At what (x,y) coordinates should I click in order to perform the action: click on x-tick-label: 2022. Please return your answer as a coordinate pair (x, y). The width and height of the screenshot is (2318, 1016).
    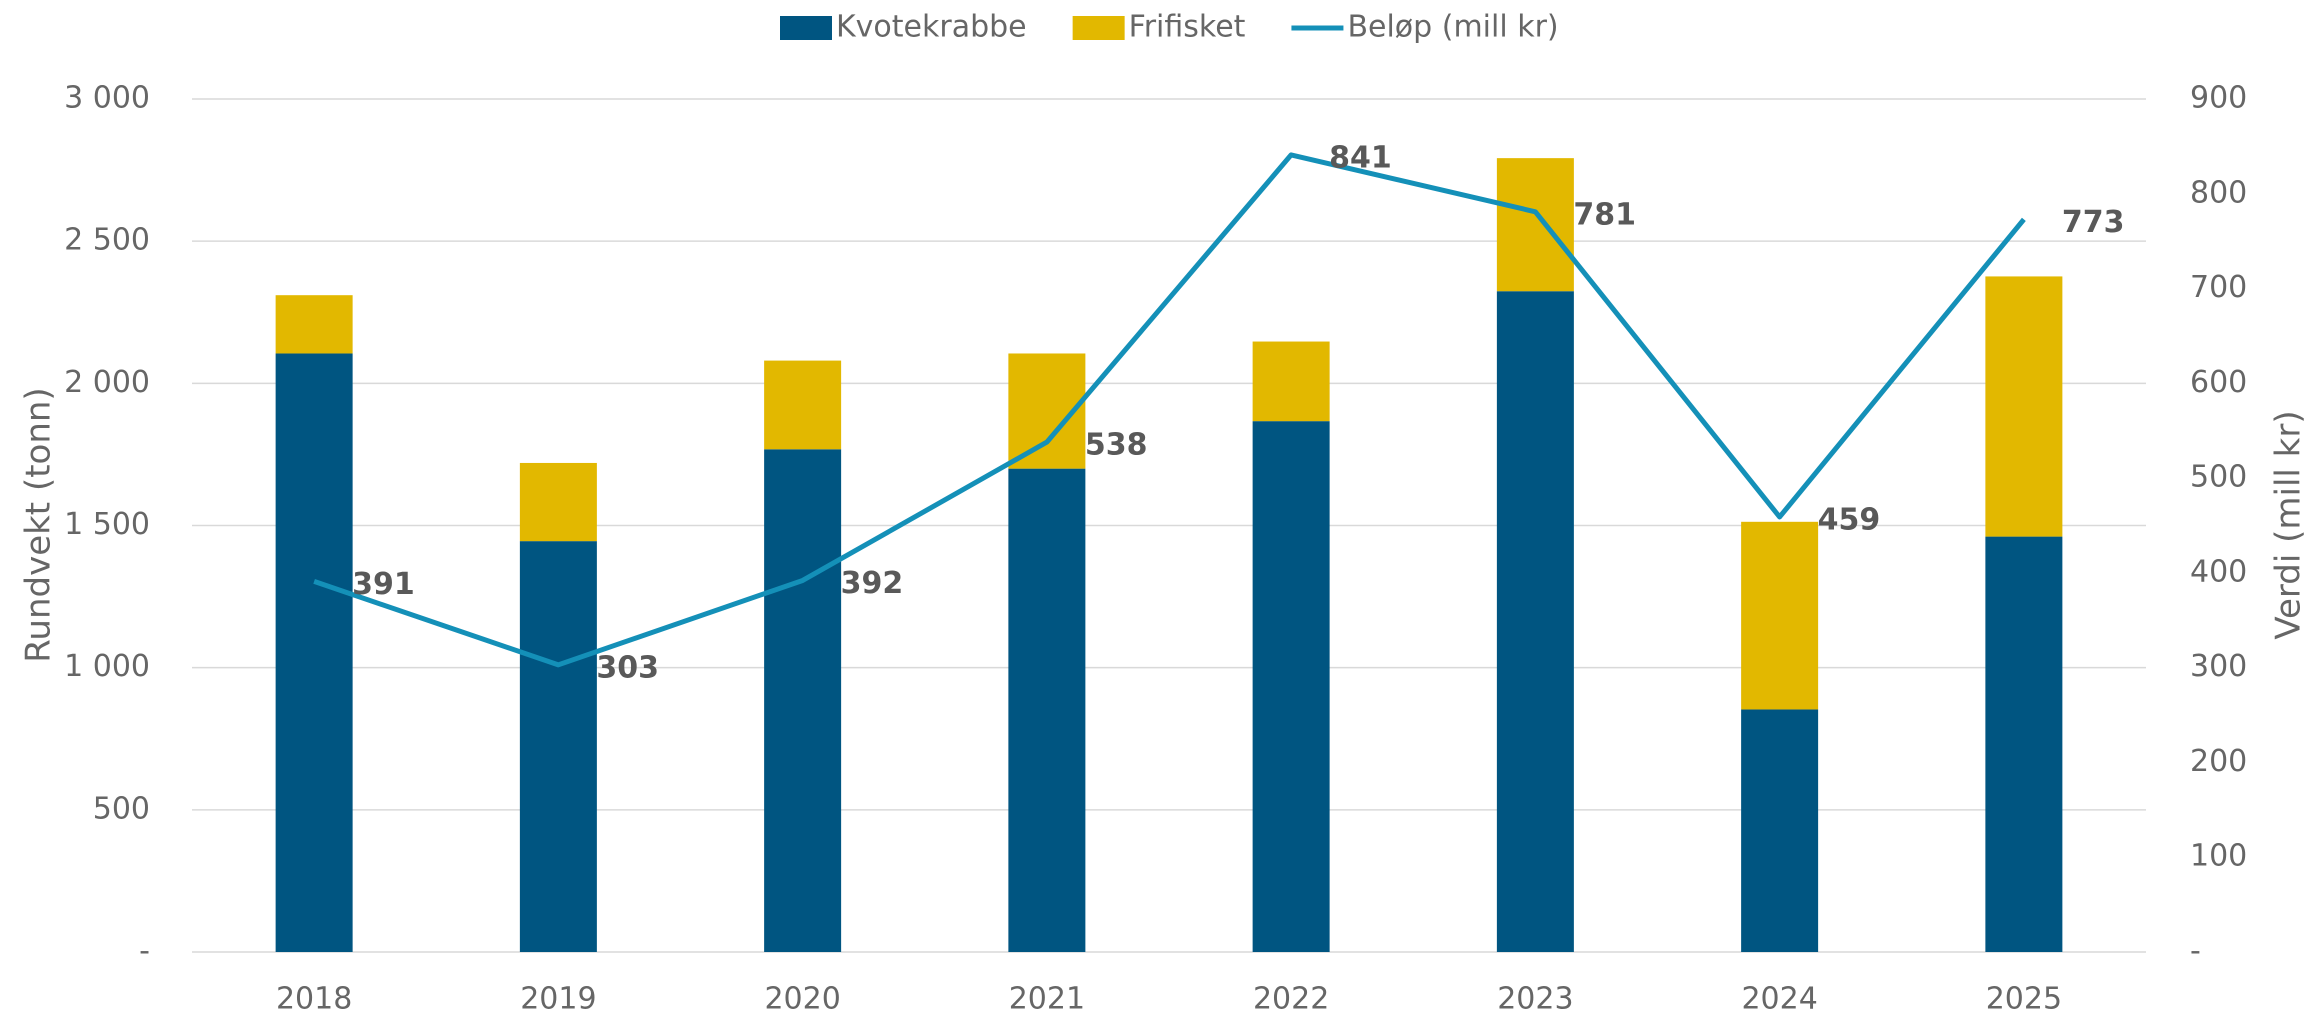
    Looking at the image, I should click on (1291, 999).